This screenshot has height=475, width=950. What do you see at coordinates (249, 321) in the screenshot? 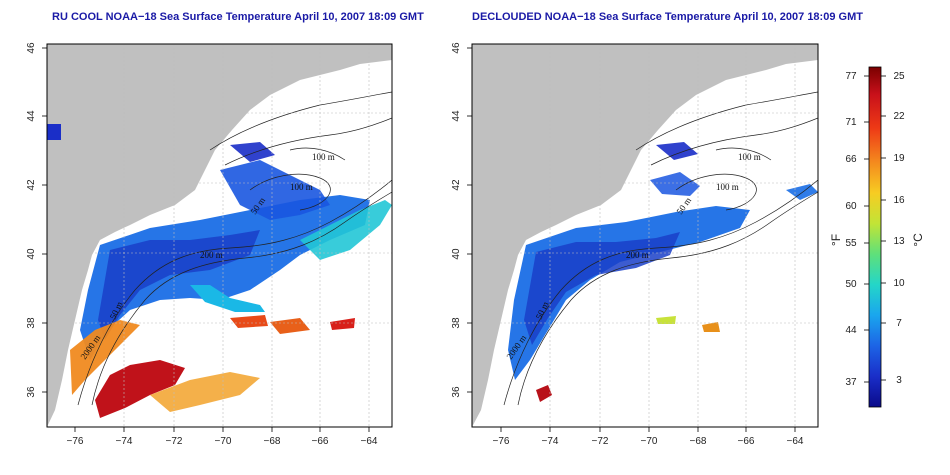
I see `left-sst-eddy` at bounding box center [249, 321].